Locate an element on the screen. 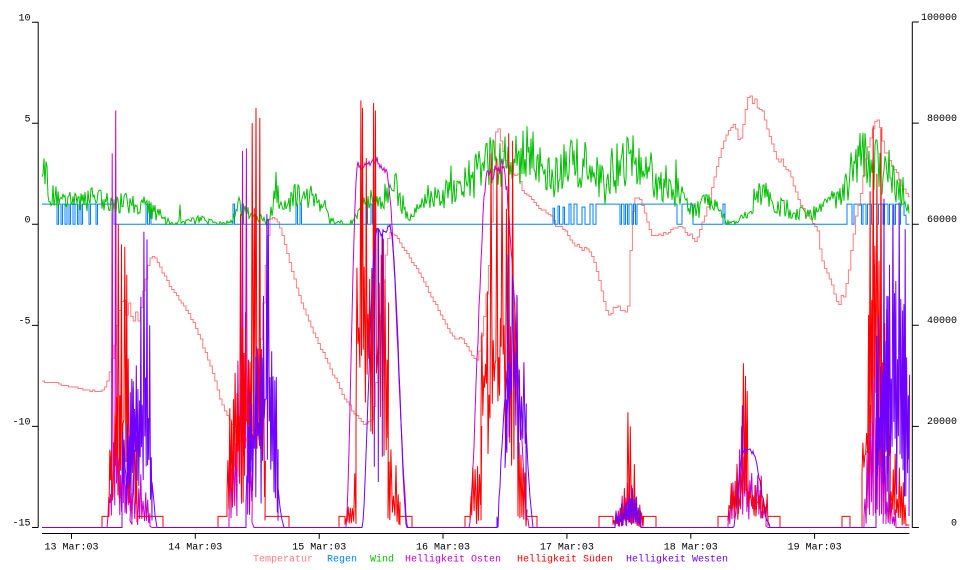 The height and width of the screenshot is (570, 970). svg-text: 13 Mar:03 is located at coordinates (71, 548).